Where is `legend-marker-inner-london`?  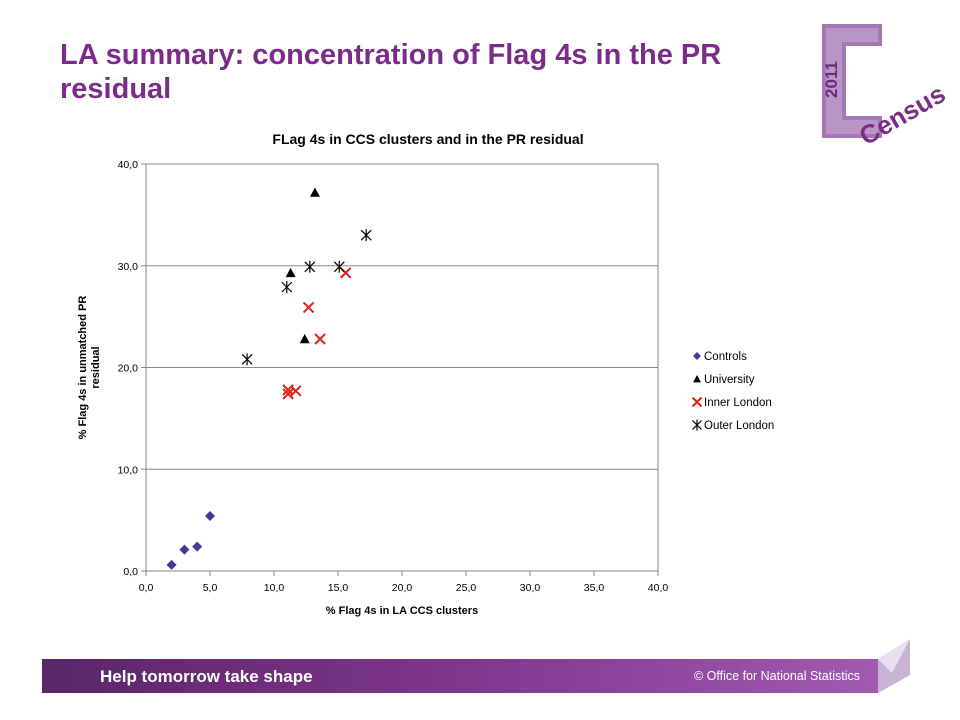 legend-marker-inner-london is located at coordinates (697, 402).